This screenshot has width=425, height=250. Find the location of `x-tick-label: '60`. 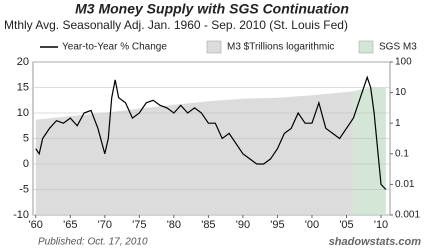

x-tick-label: '60 is located at coordinates (36, 225).